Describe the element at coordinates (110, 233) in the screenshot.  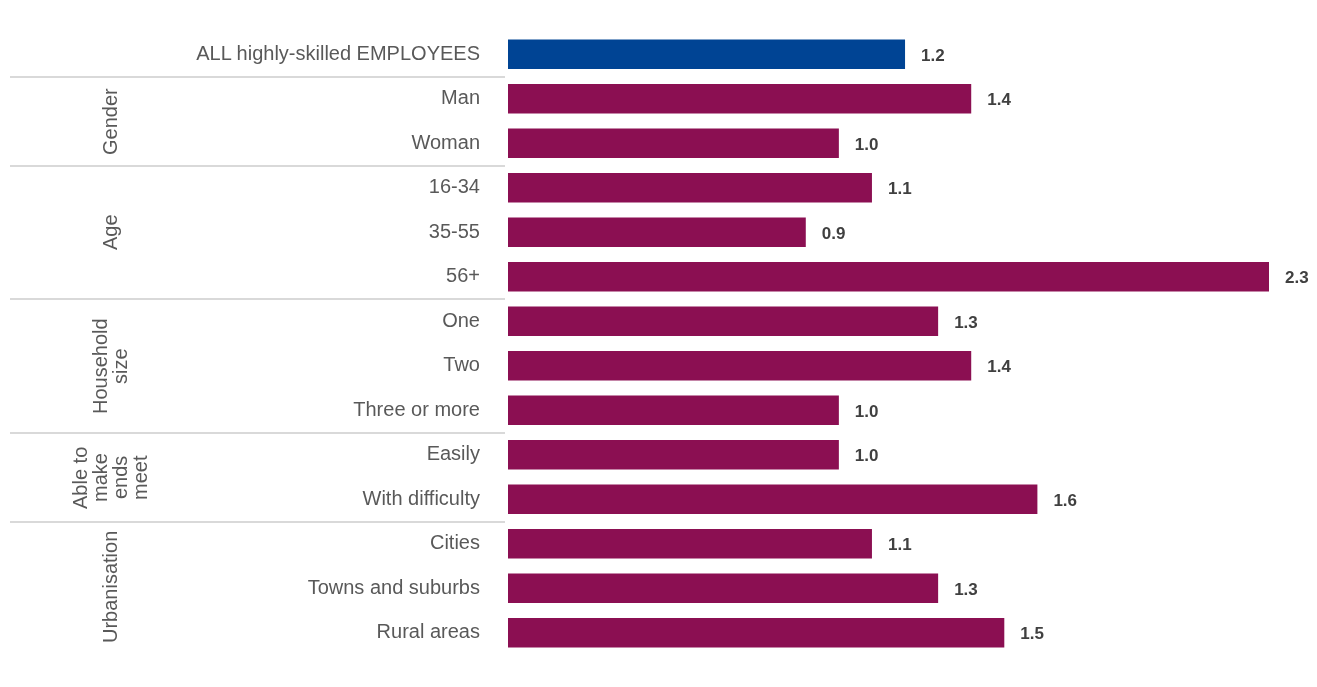
I see `text: Age` at that location.